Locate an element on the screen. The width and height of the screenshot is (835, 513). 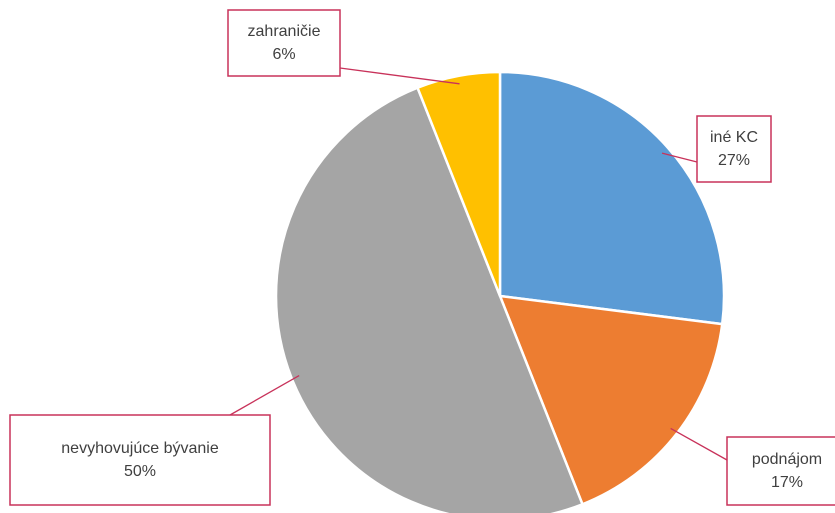
category-label: podnájom is located at coordinates (787, 459).